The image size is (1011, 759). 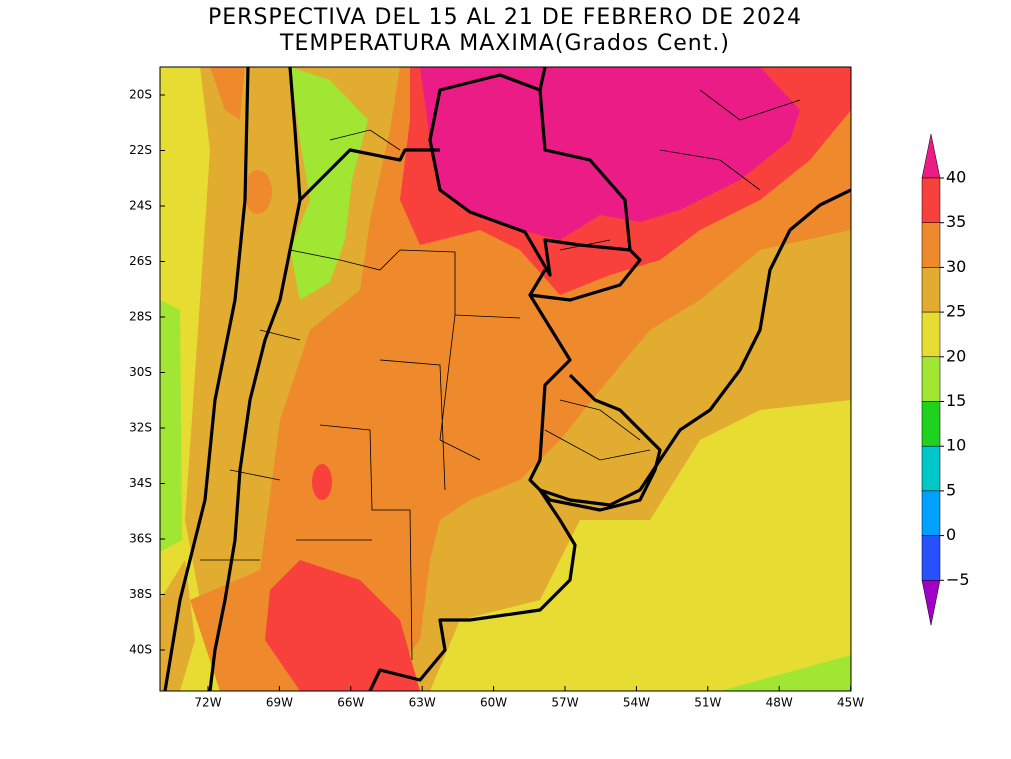 What do you see at coordinates (958, 579) in the screenshot?
I see `colorbar-label: −5` at bounding box center [958, 579].